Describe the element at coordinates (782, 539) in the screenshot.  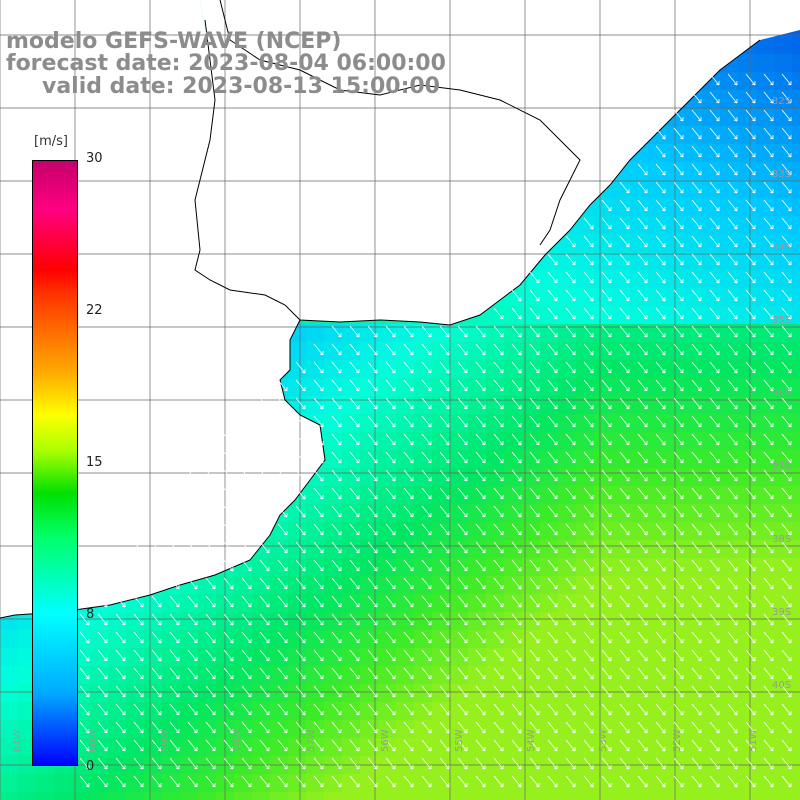
I see `lat-label: 38S` at that location.